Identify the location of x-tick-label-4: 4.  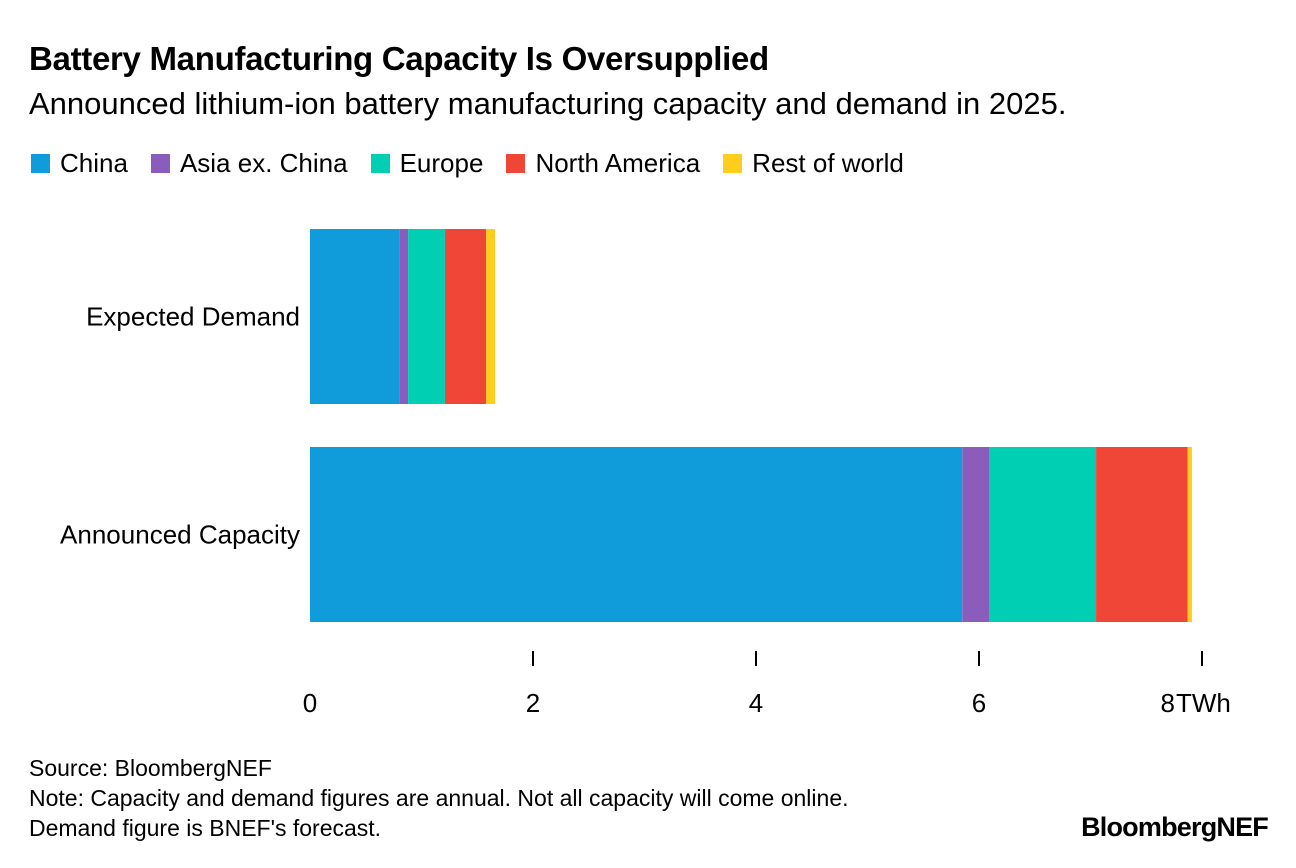
(756, 703).